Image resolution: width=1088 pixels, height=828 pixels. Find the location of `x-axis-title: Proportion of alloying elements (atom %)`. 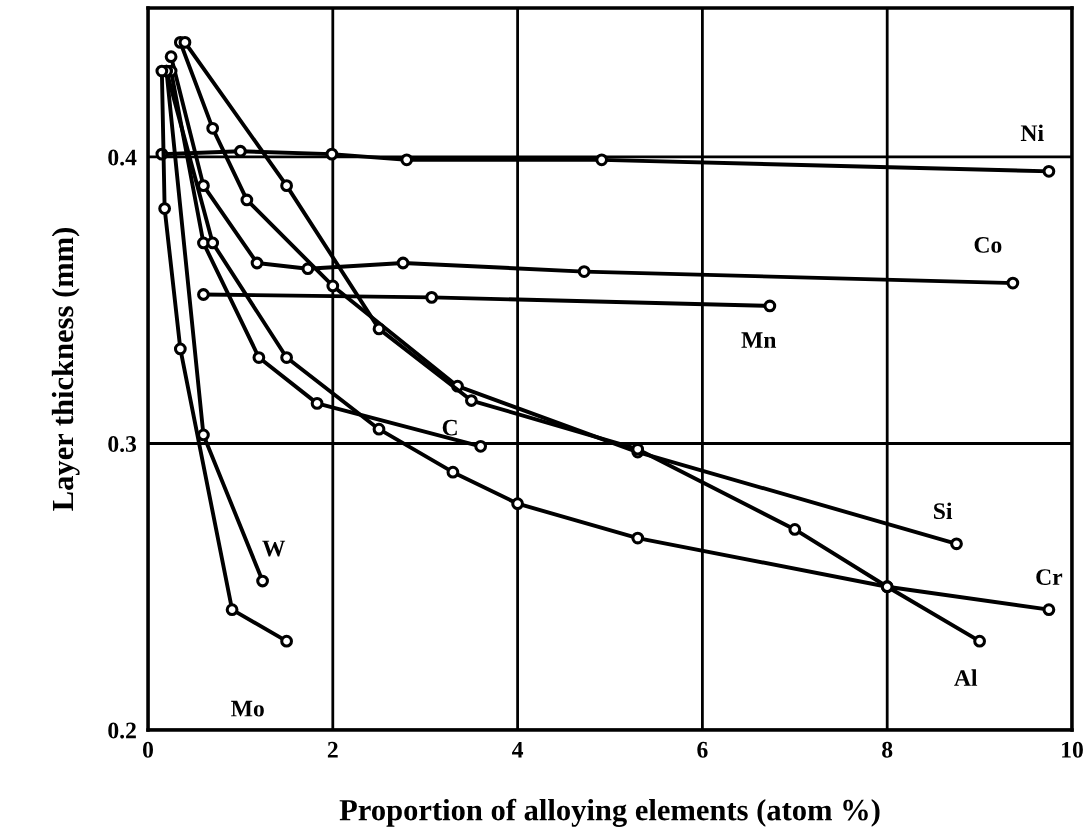

x-axis-title: Proportion of alloying elements (atom %) is located at coordinates (609, 812).